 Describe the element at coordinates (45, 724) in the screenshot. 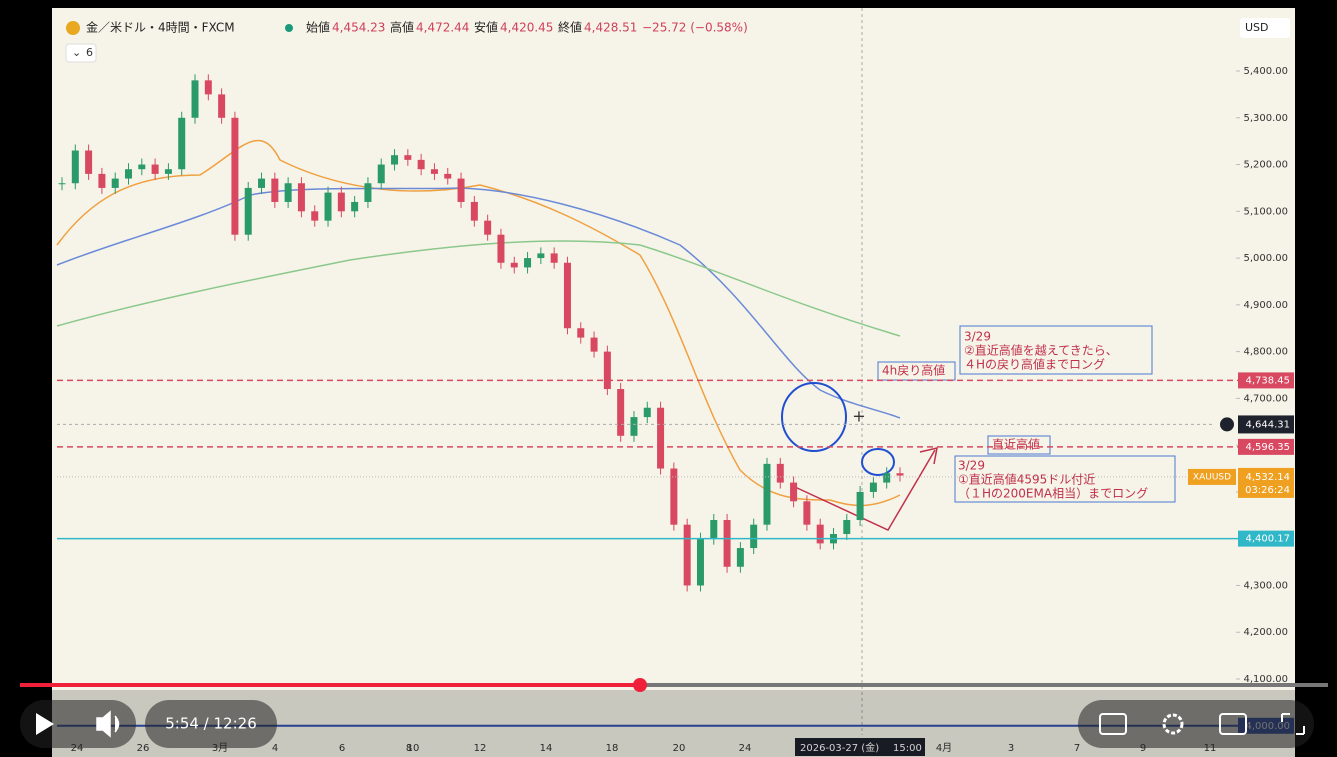

I see `play-button` at that location.